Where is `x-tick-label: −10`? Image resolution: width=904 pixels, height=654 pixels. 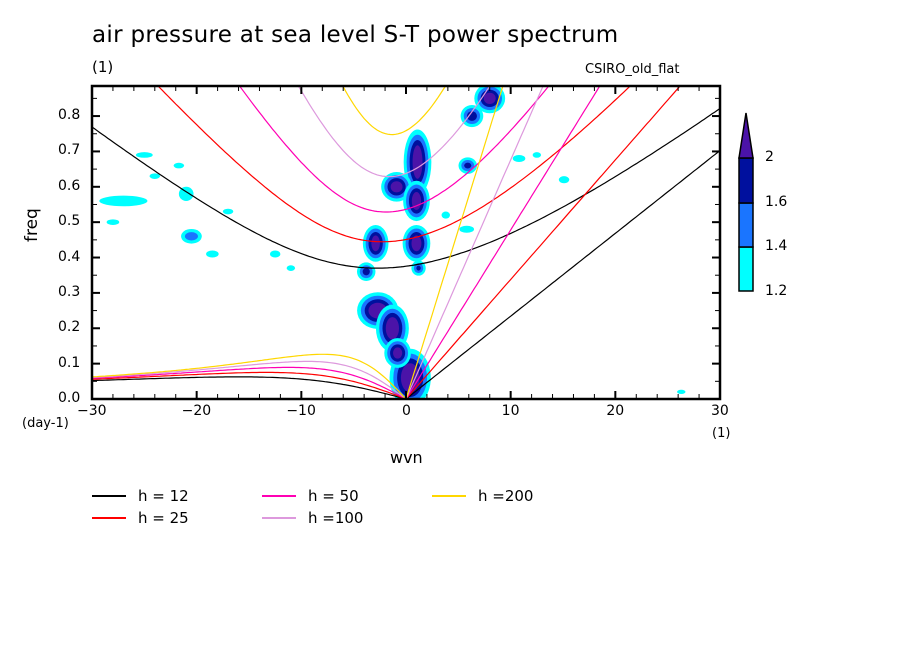
x-tick-label: −10 is located at coordinates (301, 411).